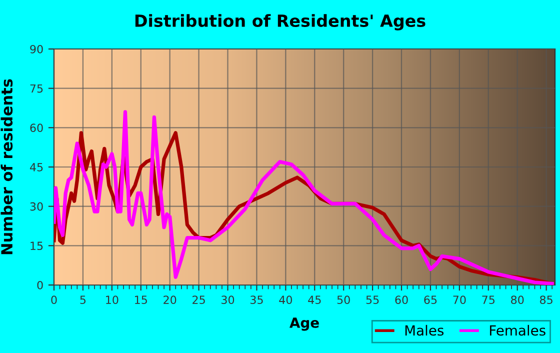 The image size is (560, 353). I want to click on x-tick-label: 20, so click(170, 300).